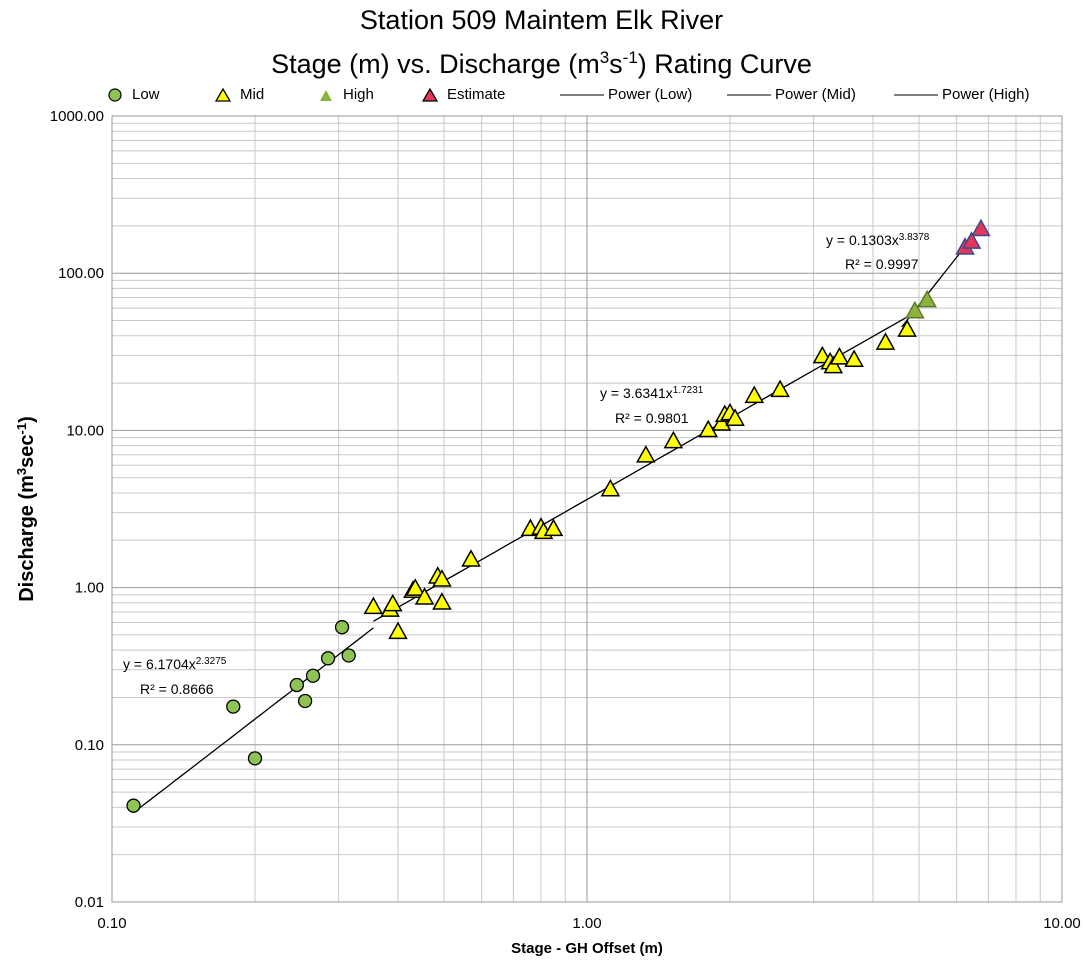 The width and height of the screenshot is (1083, 962). What do you see at coordinates (586, 923) in the screenshot?
I see `x-tick-label: 1.00` at bounding box center [586, 923].